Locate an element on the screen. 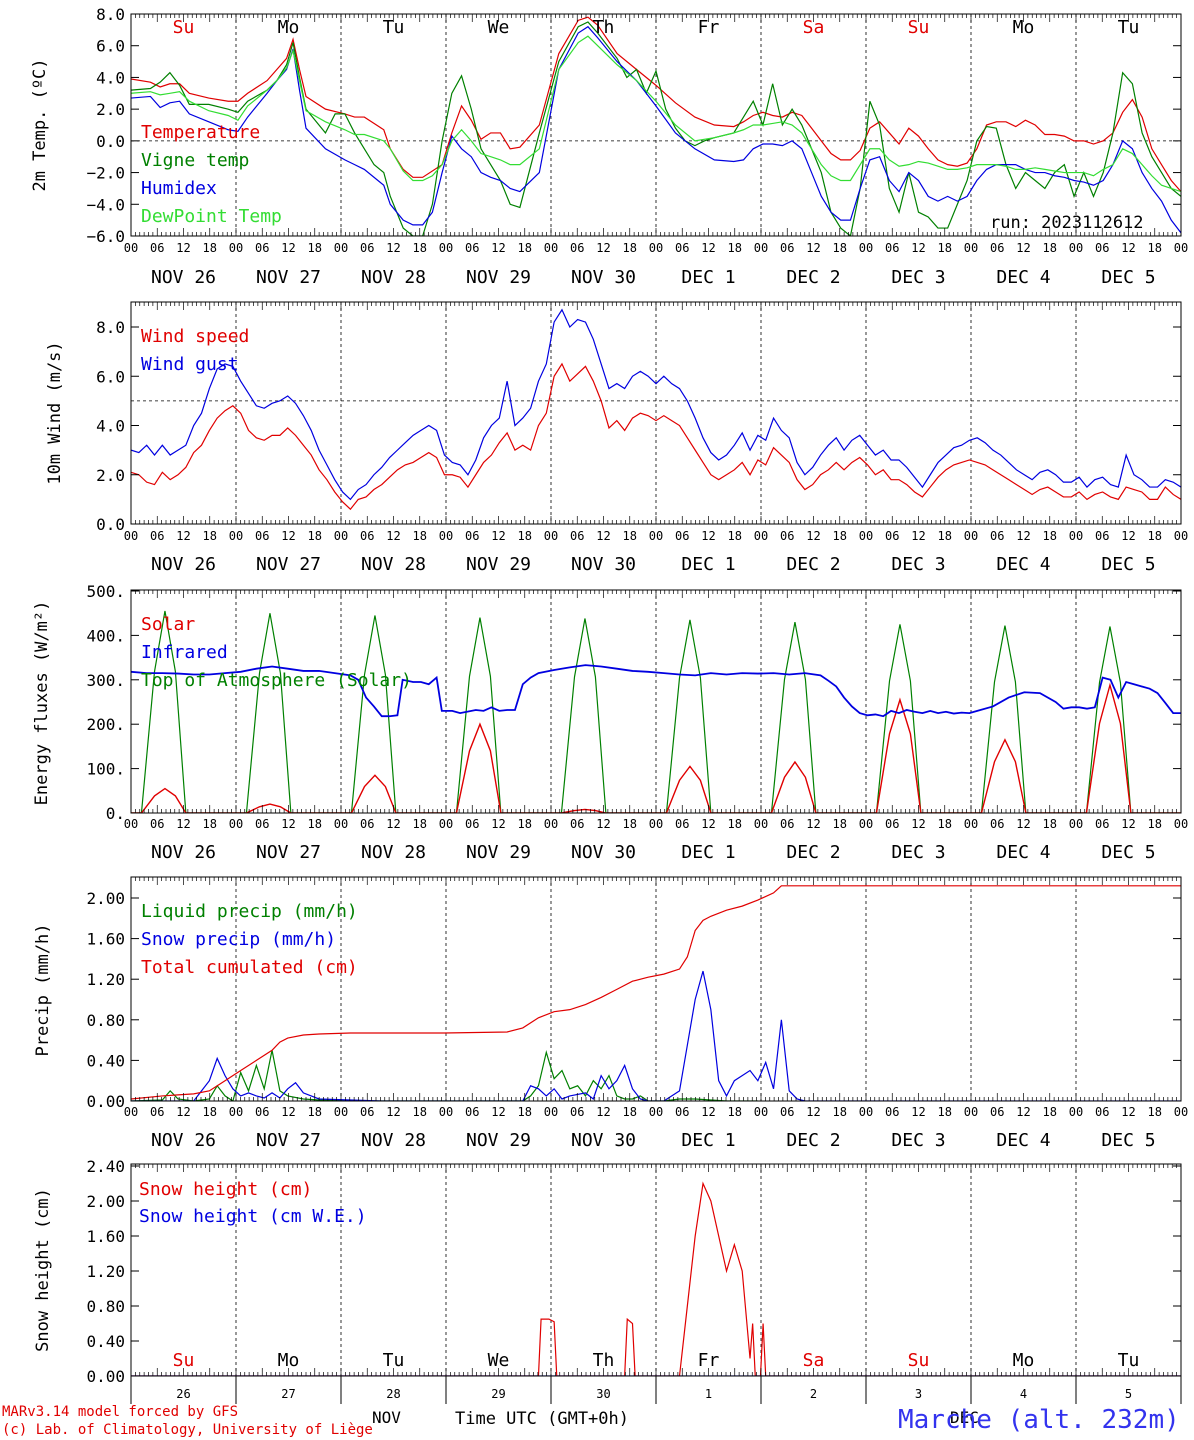 Image resolution: width=1194 pixels, height=1440 pixels. legend-entry: Vigne temp is located at coordinates (195, 160).